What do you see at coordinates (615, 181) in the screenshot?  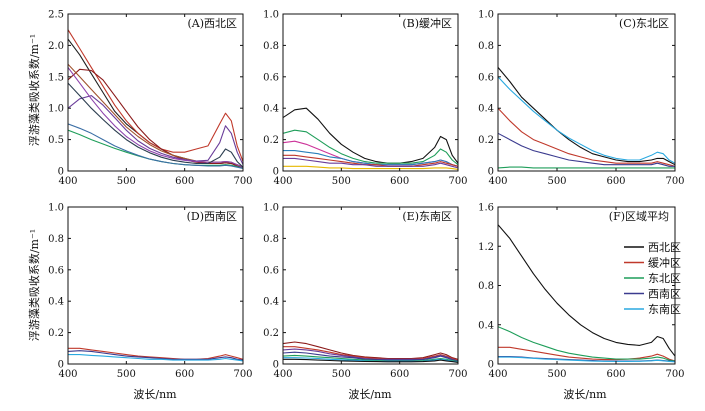 I see `x-tick-label-C-2: 600` at bounding box center [615, 181].